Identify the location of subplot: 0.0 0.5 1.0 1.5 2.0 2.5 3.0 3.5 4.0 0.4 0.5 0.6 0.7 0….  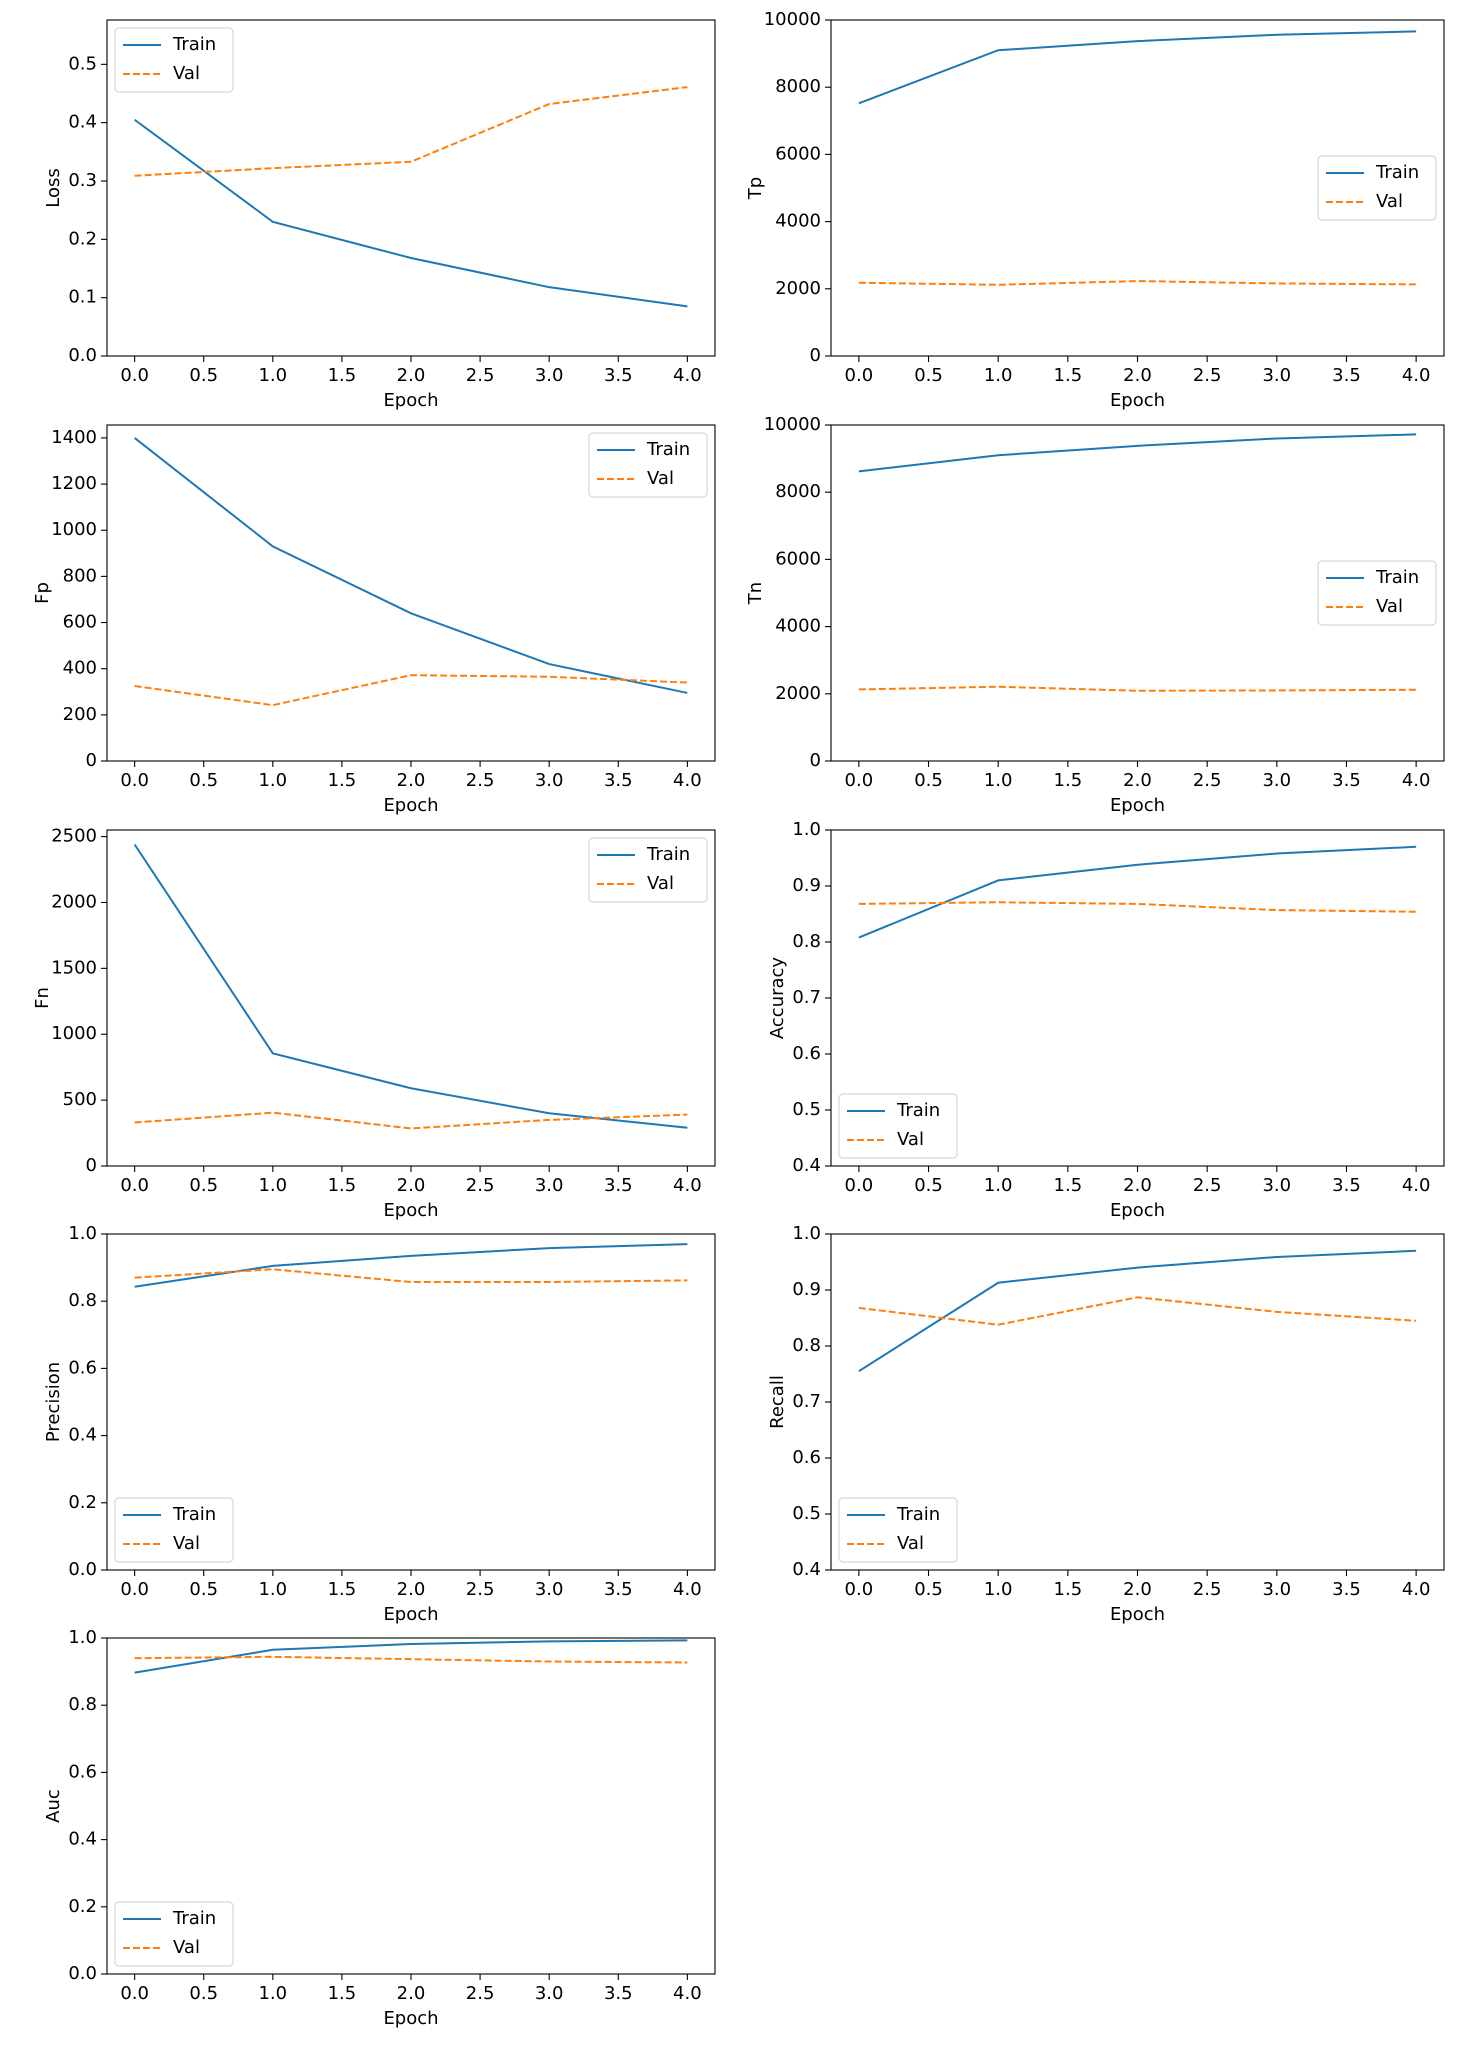
(1106, 1020).